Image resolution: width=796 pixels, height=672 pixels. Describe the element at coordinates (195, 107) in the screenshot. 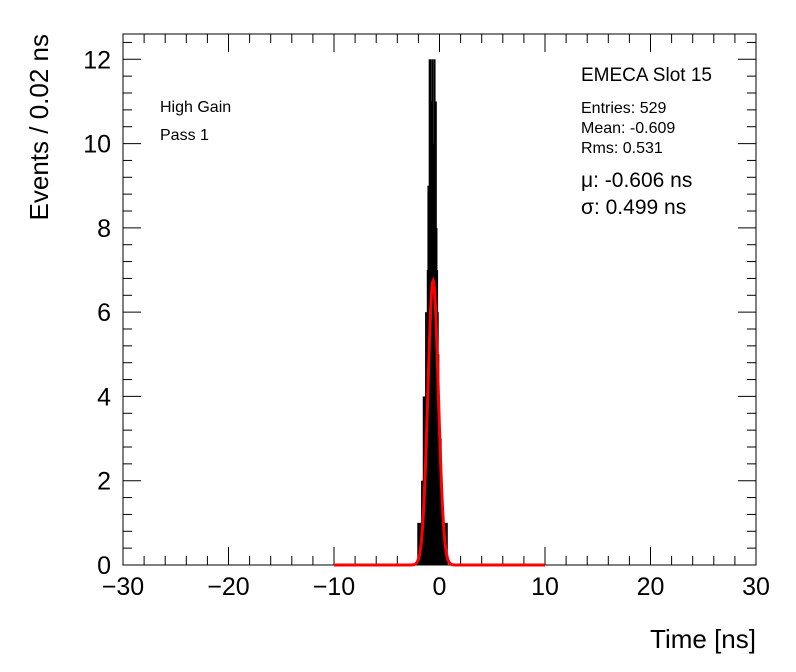

I see `annotation-high-gain: High Gain` at that location.